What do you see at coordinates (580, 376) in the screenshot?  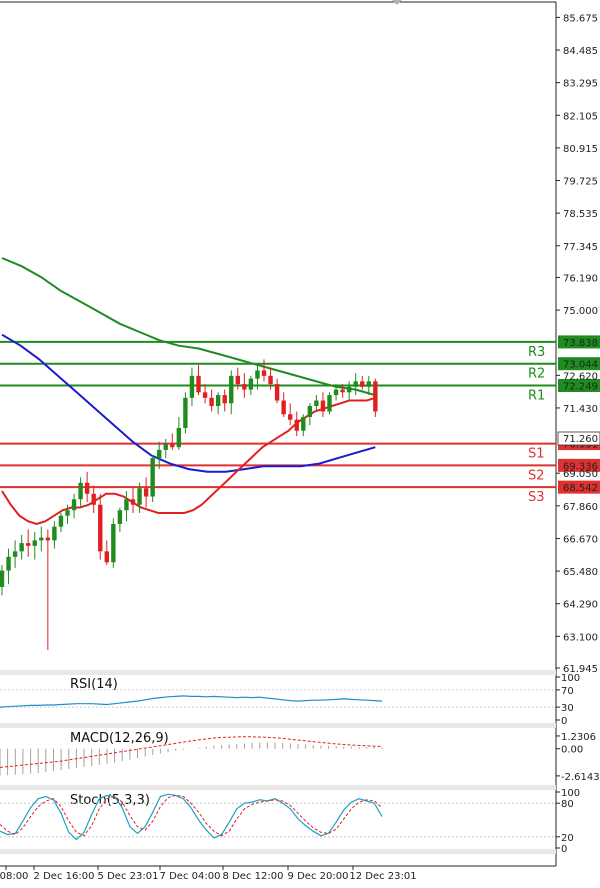 I see `price-tick-label: 72.620` at bounding box center [580, 376].